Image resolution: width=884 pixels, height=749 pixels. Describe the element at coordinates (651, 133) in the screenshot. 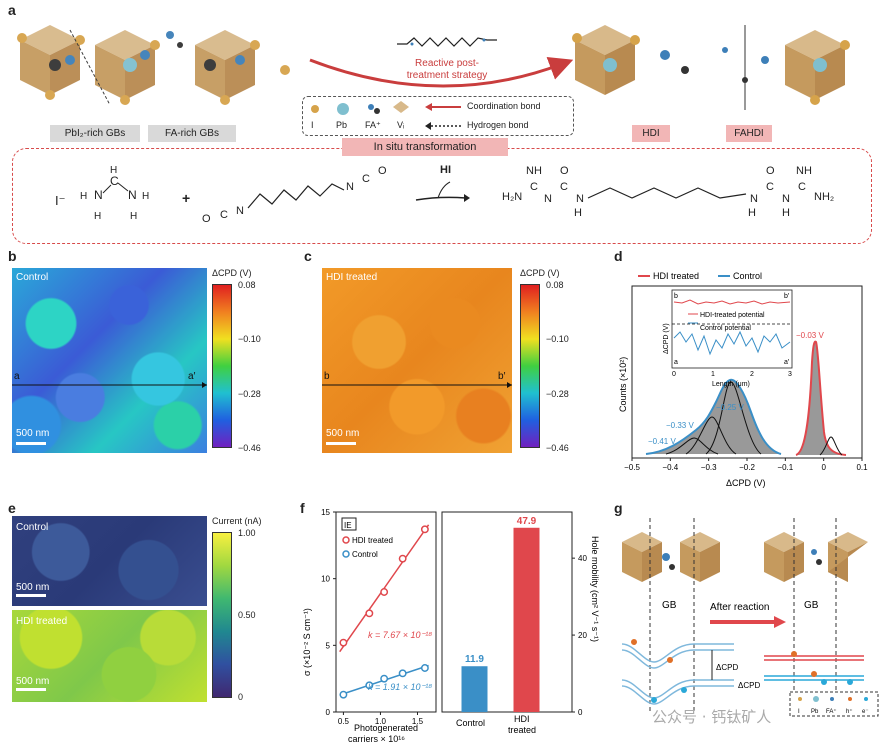

I see `tag-hdi: HDI` at that location.